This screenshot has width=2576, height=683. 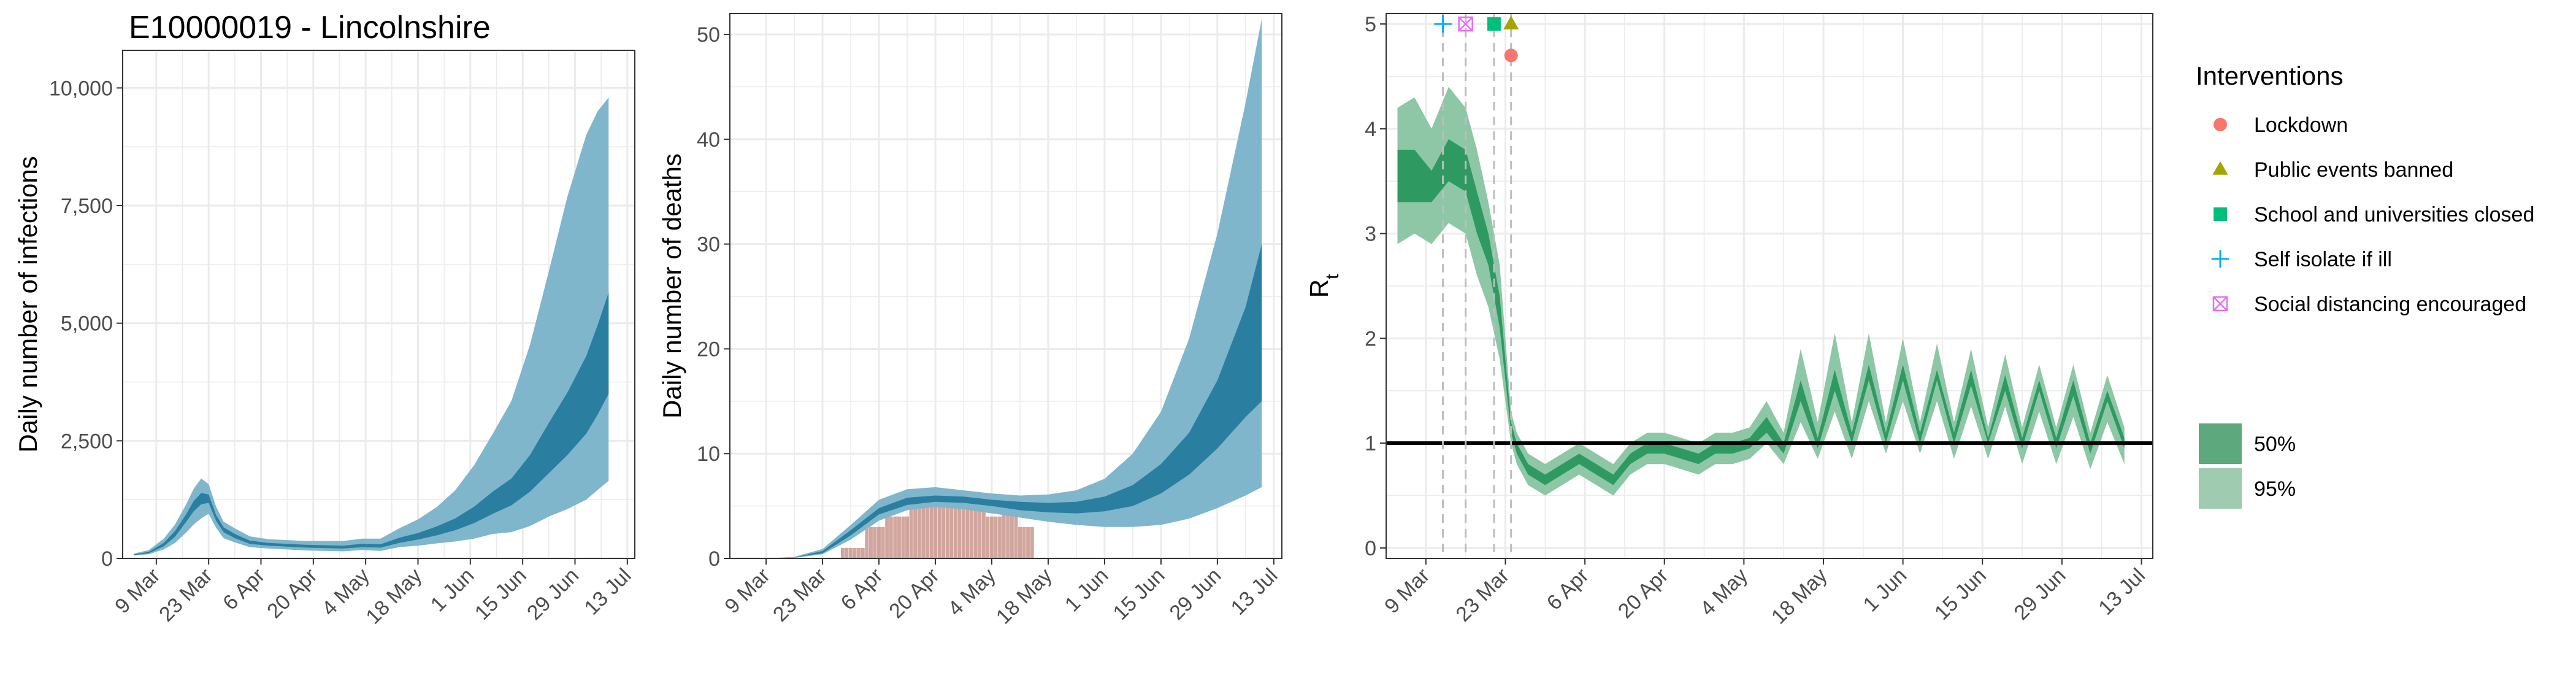 I want to click on legend-label: Lockdown, so click(x=2301, y=126).